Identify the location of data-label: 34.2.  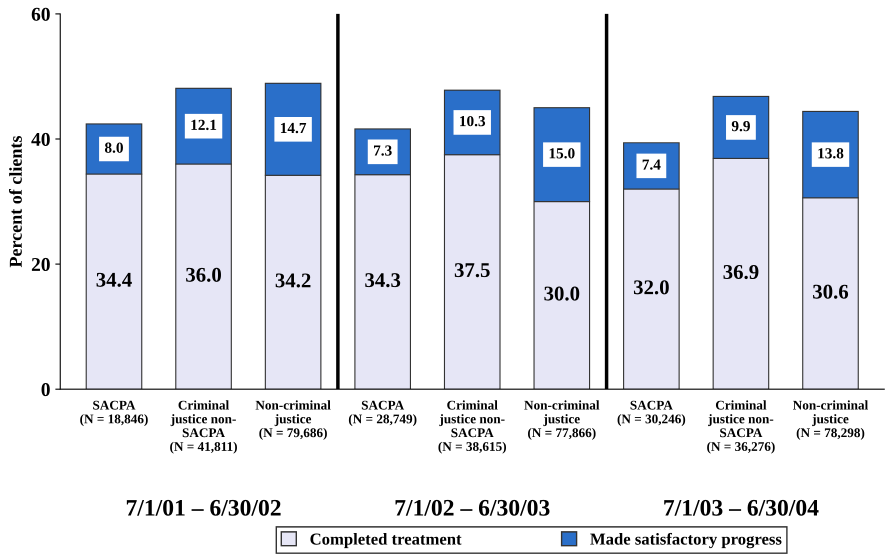
(293, 280).